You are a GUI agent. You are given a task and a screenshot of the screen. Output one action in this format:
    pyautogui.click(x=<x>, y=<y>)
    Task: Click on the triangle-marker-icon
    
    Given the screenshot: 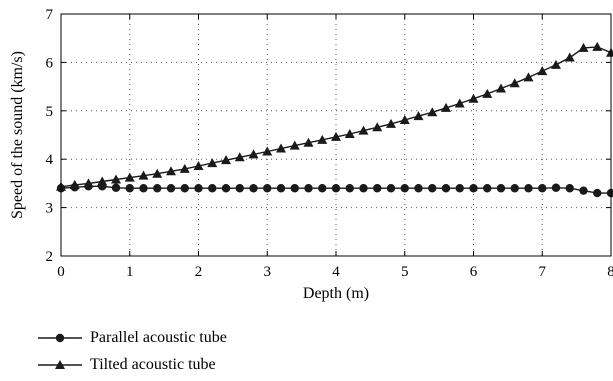 What is the action you would take?
    pyautogui.click(x=60, y=364)
    